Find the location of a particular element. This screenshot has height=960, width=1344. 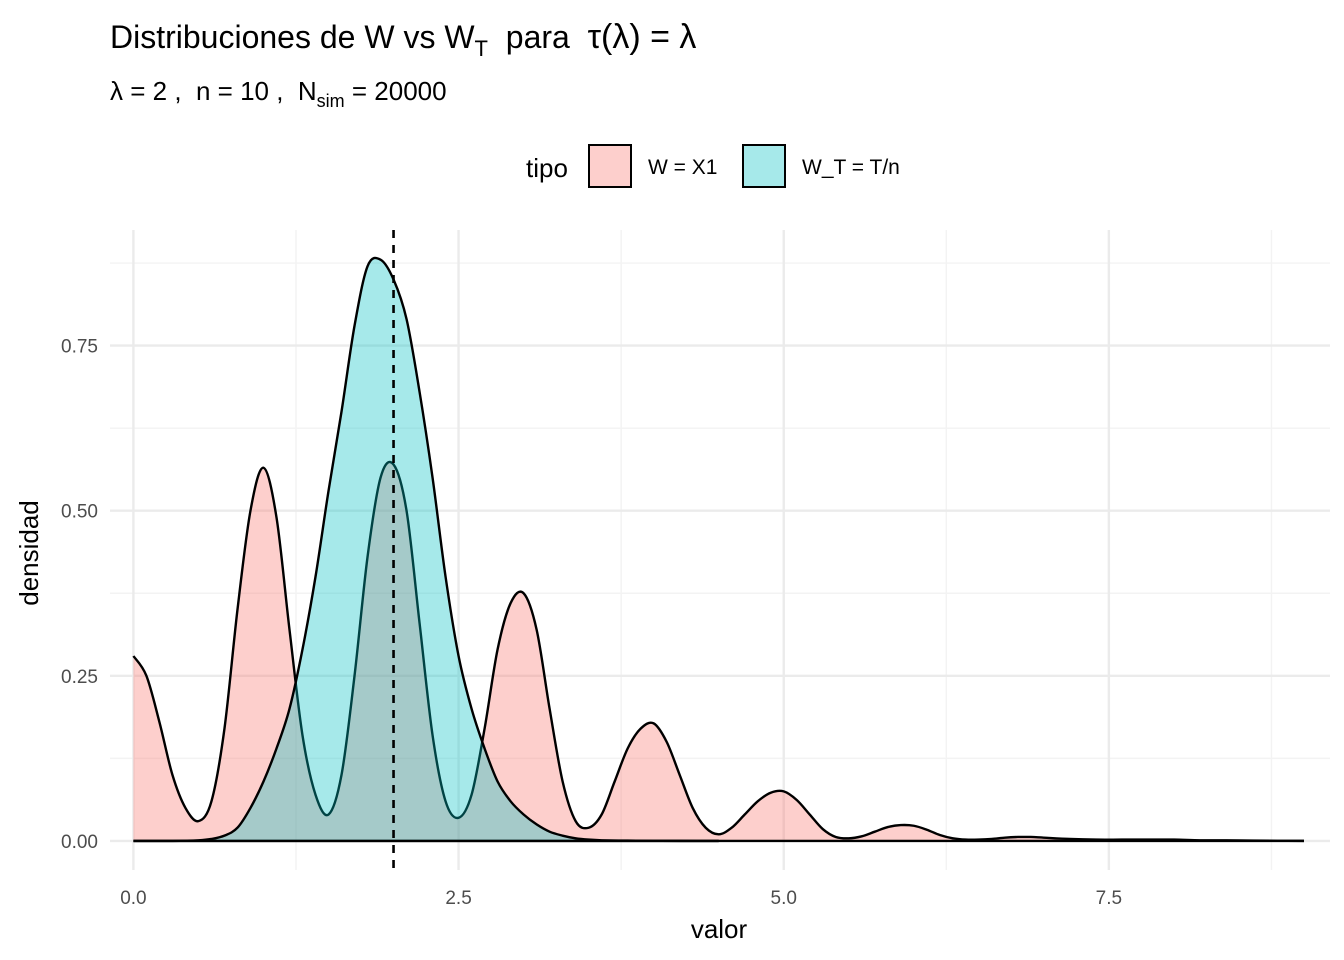

y-tick-label: 0.75 is located at coordinates (79, 347).